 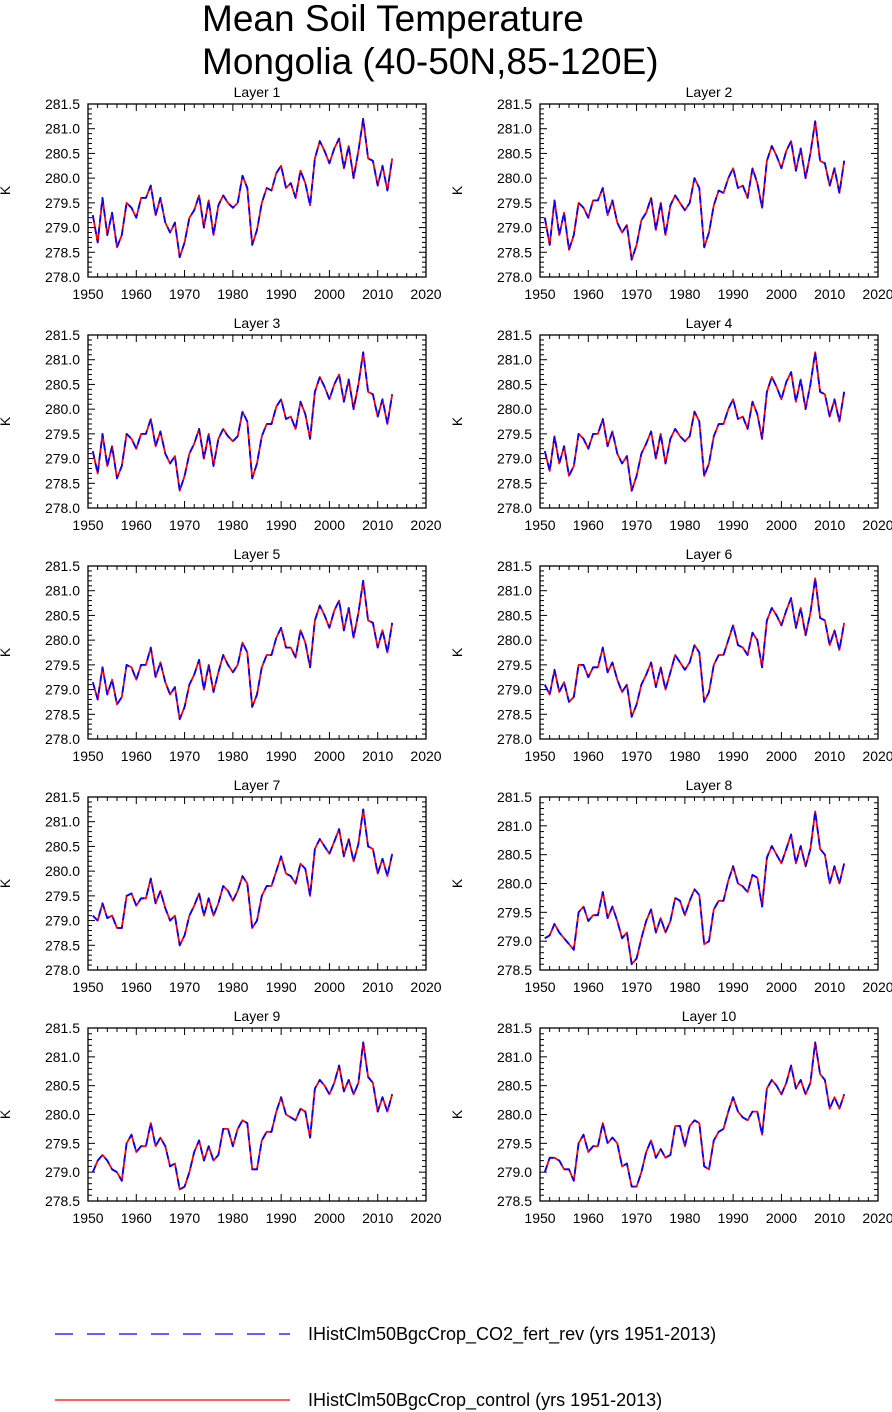 I want to click on figure-title-line1: Mean Soil Temperature, so click(x=393, y=19).